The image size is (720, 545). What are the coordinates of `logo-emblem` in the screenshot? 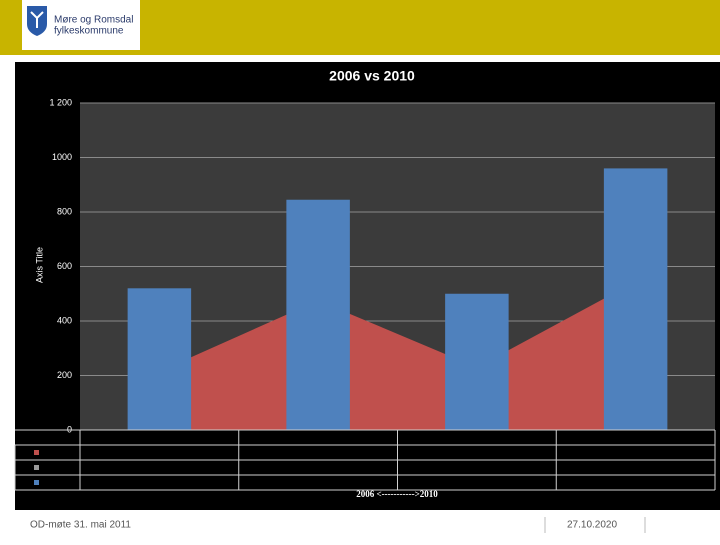 It's located at (37, 19).